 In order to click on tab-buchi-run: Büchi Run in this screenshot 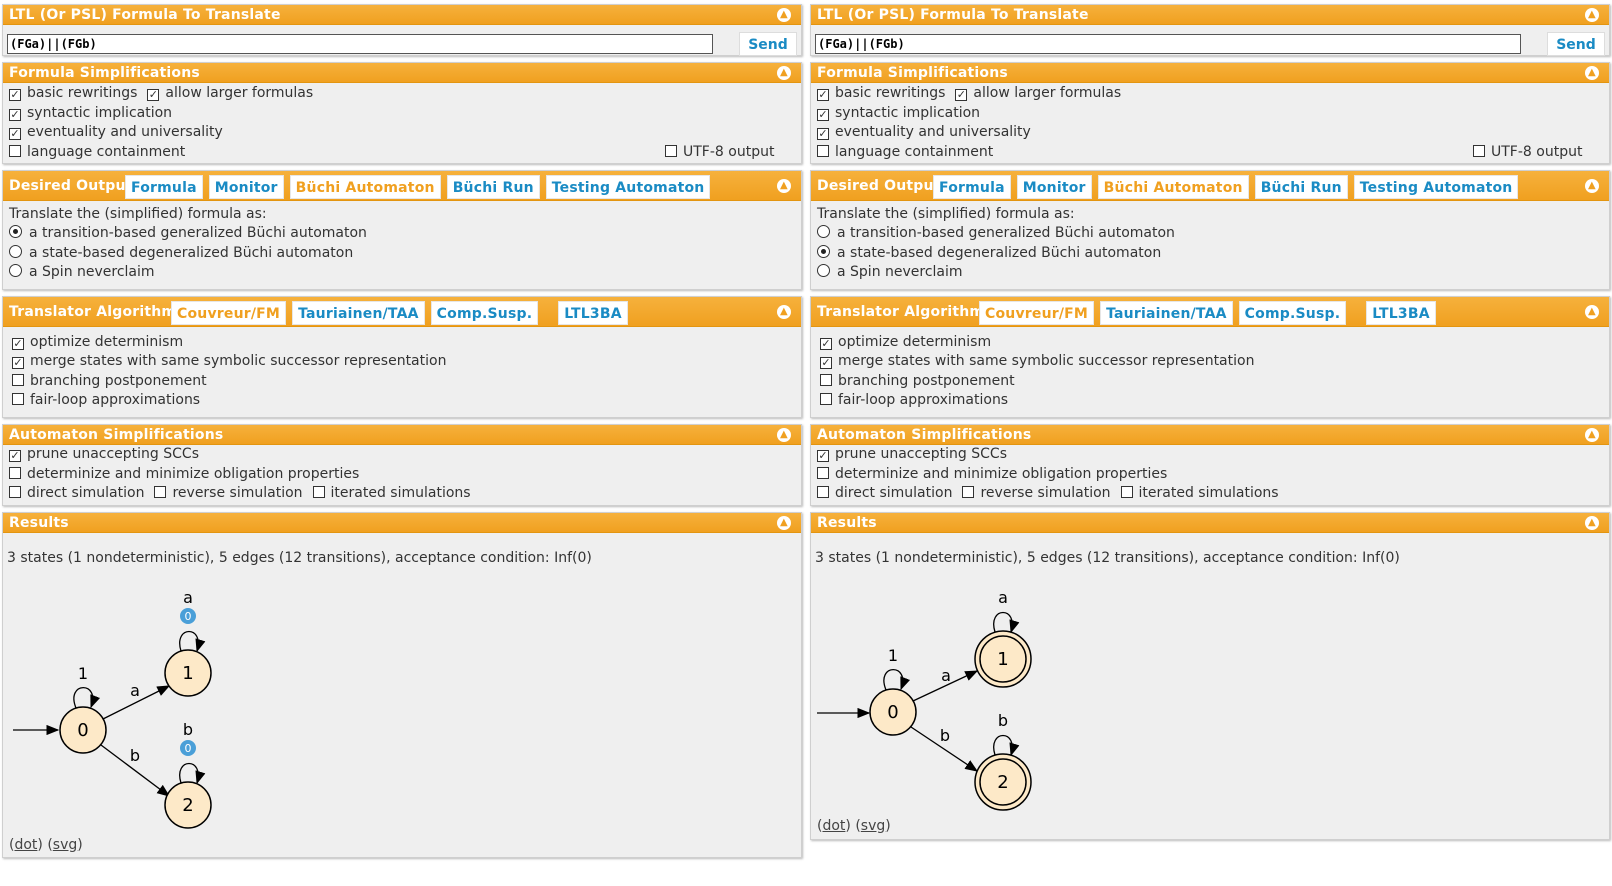, I will do `click(493, 187)`.